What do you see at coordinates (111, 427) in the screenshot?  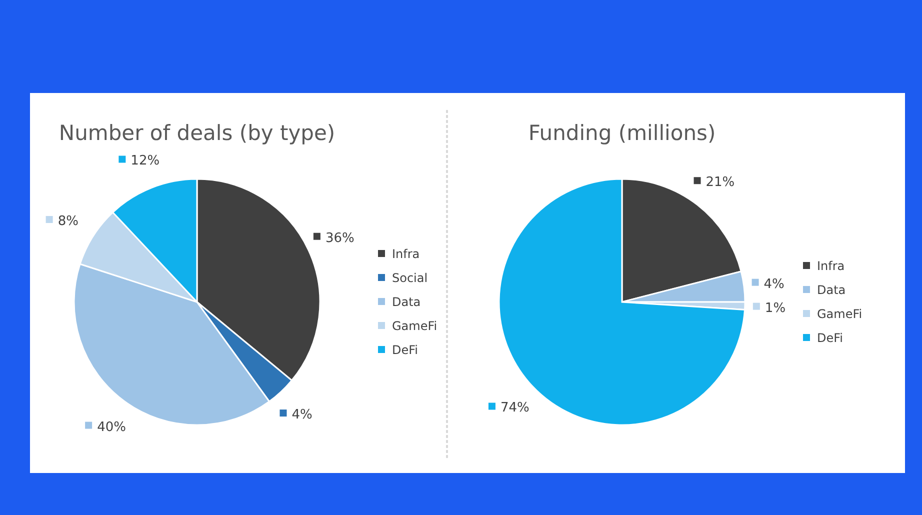 I see `data-label: 40%` at bounding box center [111, 427].